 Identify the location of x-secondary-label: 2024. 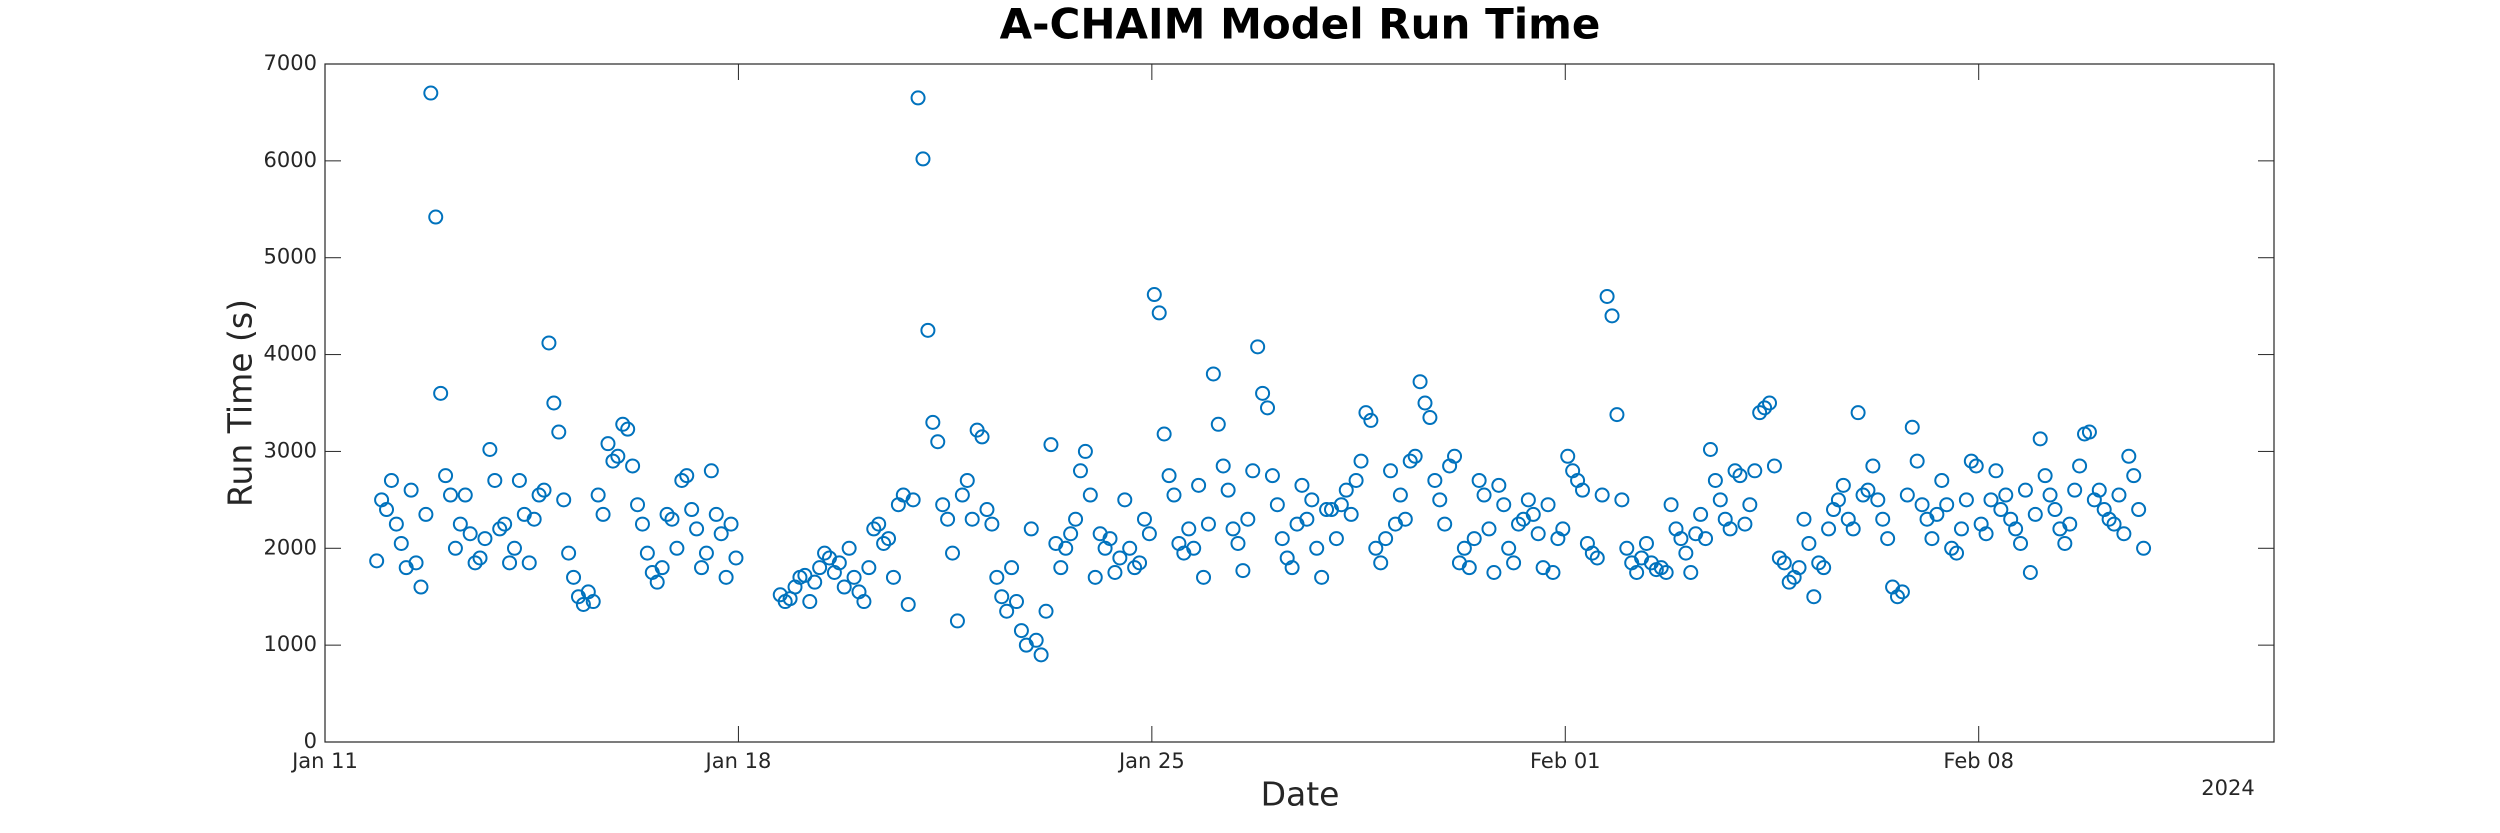
(2227, 788).